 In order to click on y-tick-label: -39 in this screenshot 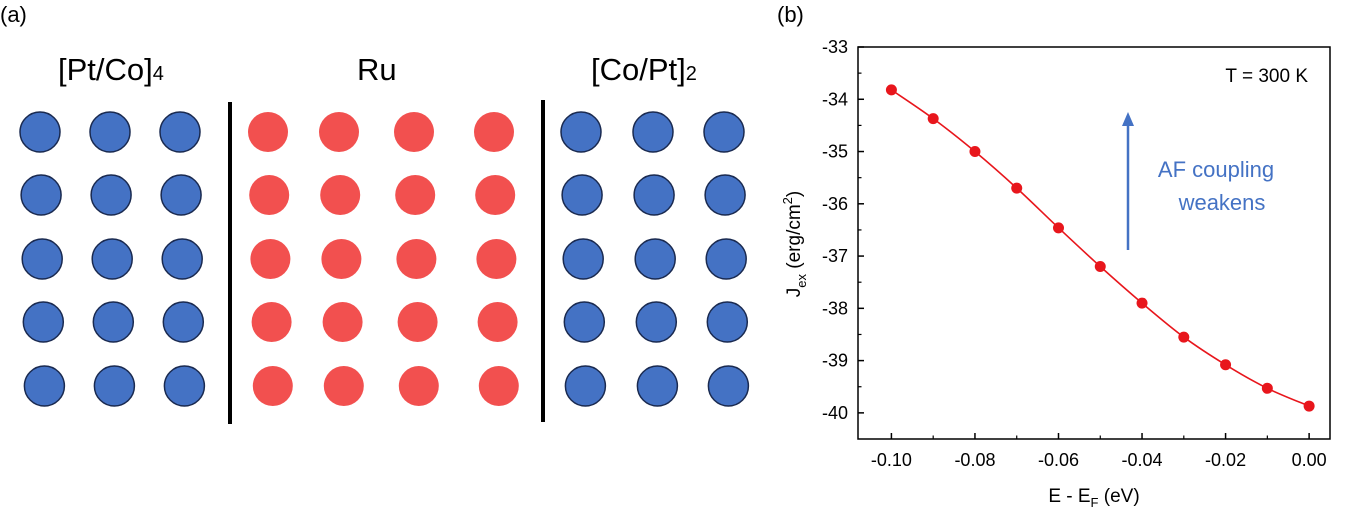, I will do `click(835, 361)`.